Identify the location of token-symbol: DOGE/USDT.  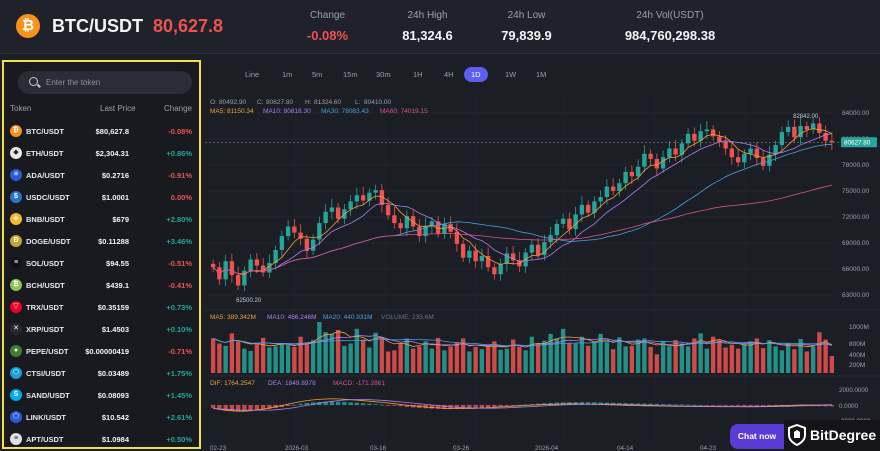
(48, 241).